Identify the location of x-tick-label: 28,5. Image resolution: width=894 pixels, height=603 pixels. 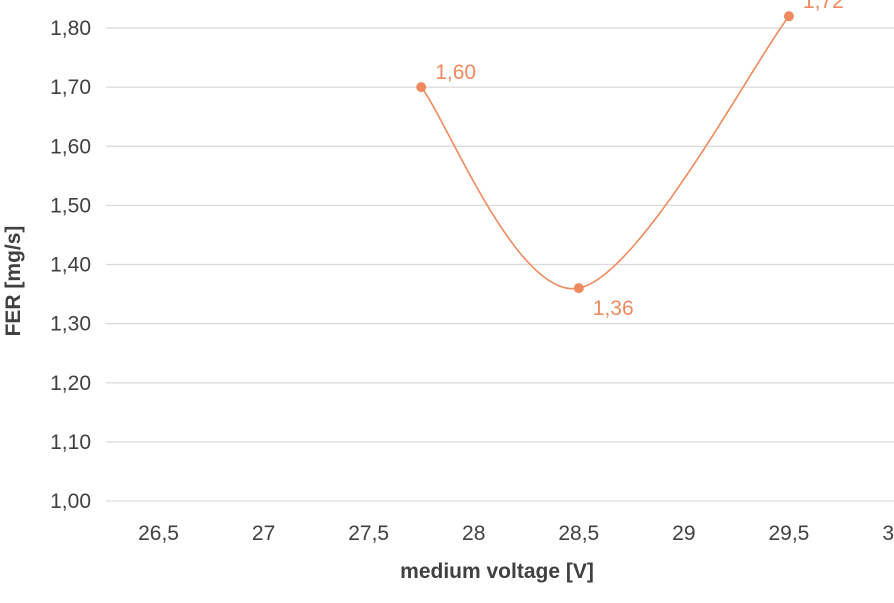
(578, 533).